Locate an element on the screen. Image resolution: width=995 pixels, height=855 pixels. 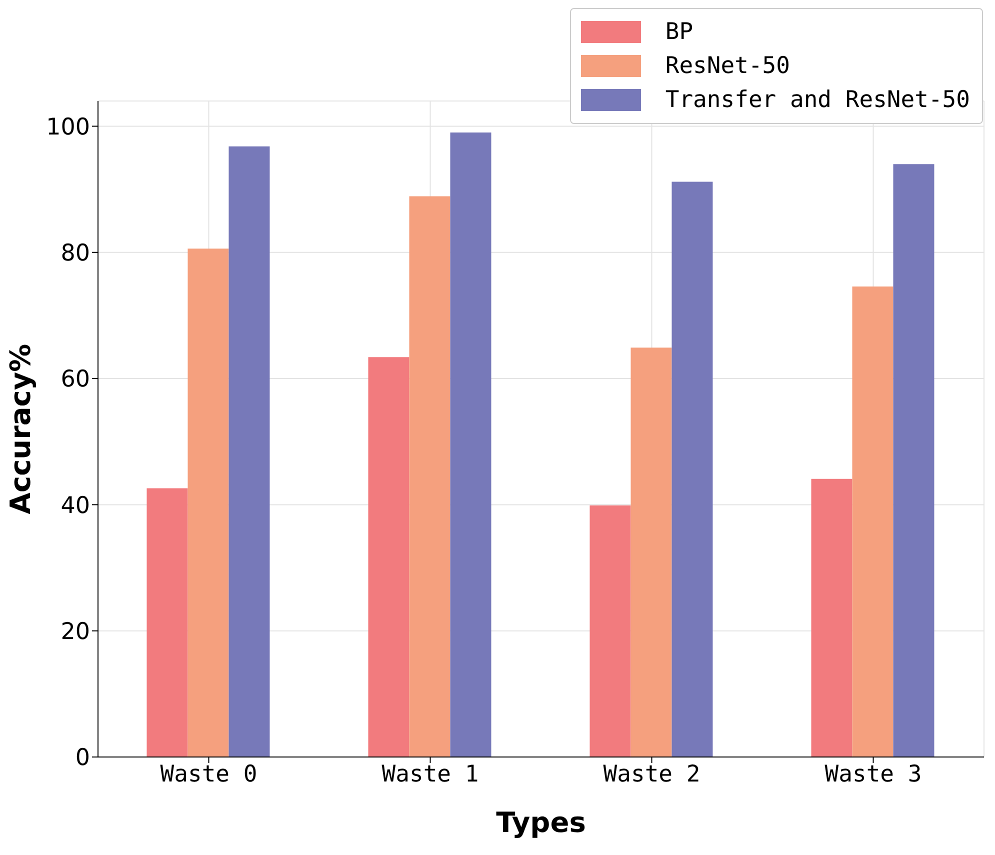
legend-label: BP is located at coordinates (679, 32).